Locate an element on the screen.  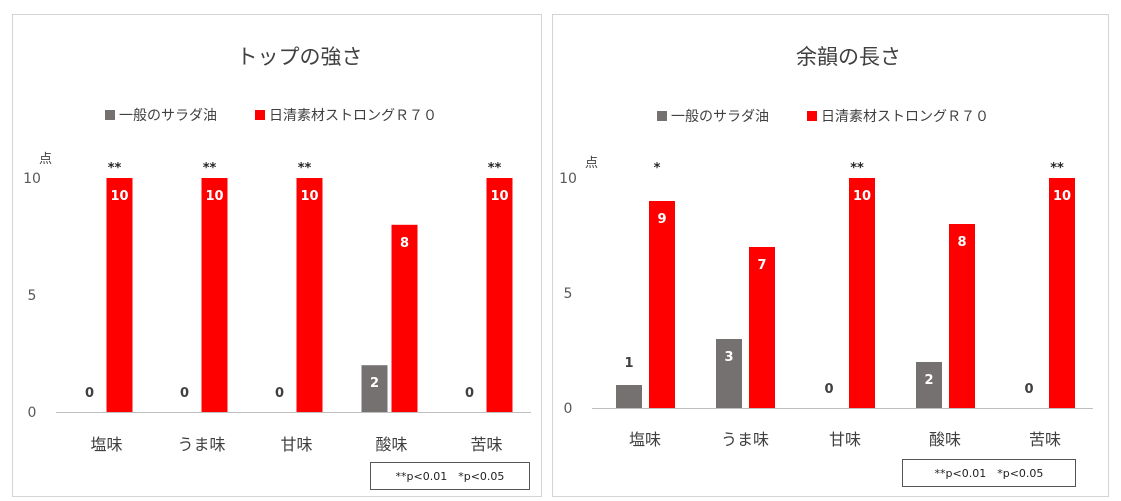
data-label: 7 is located at coordinates (761, 265).